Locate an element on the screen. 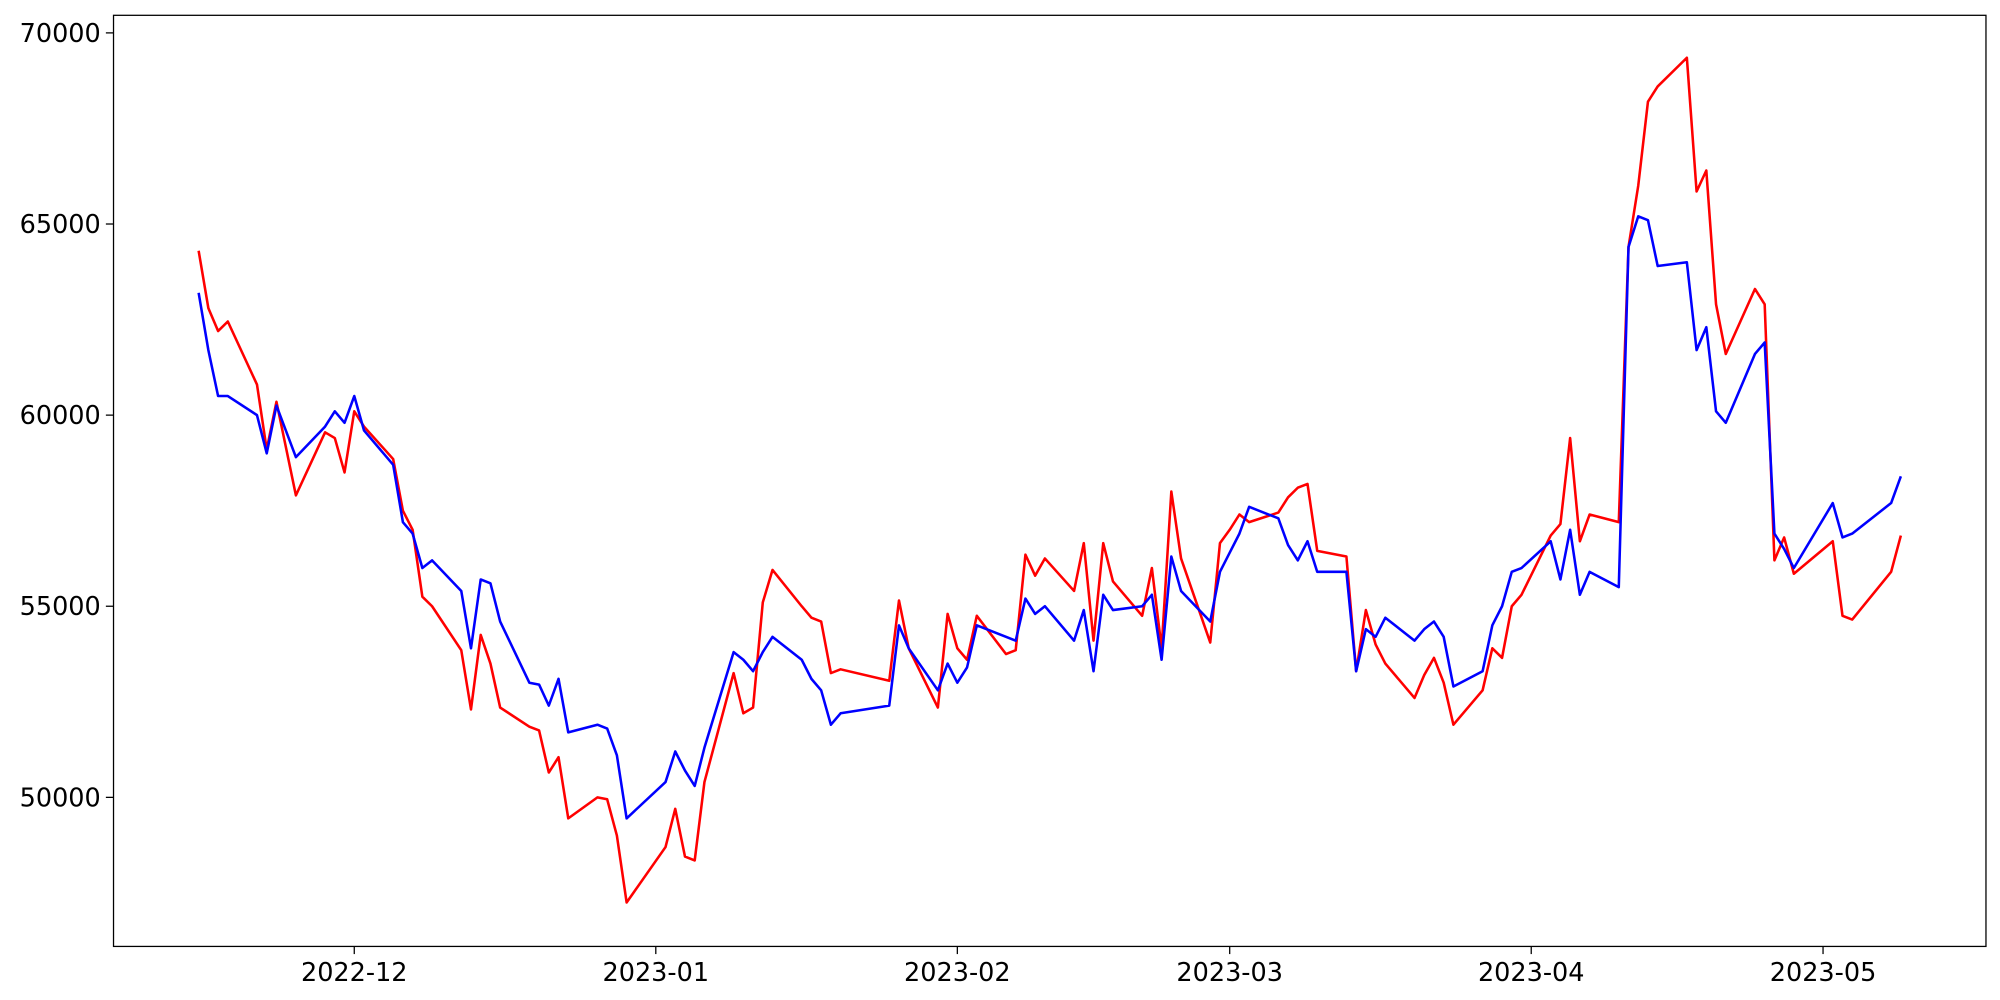  y-tick-label: 50000 is located at coordinates (60, 798).